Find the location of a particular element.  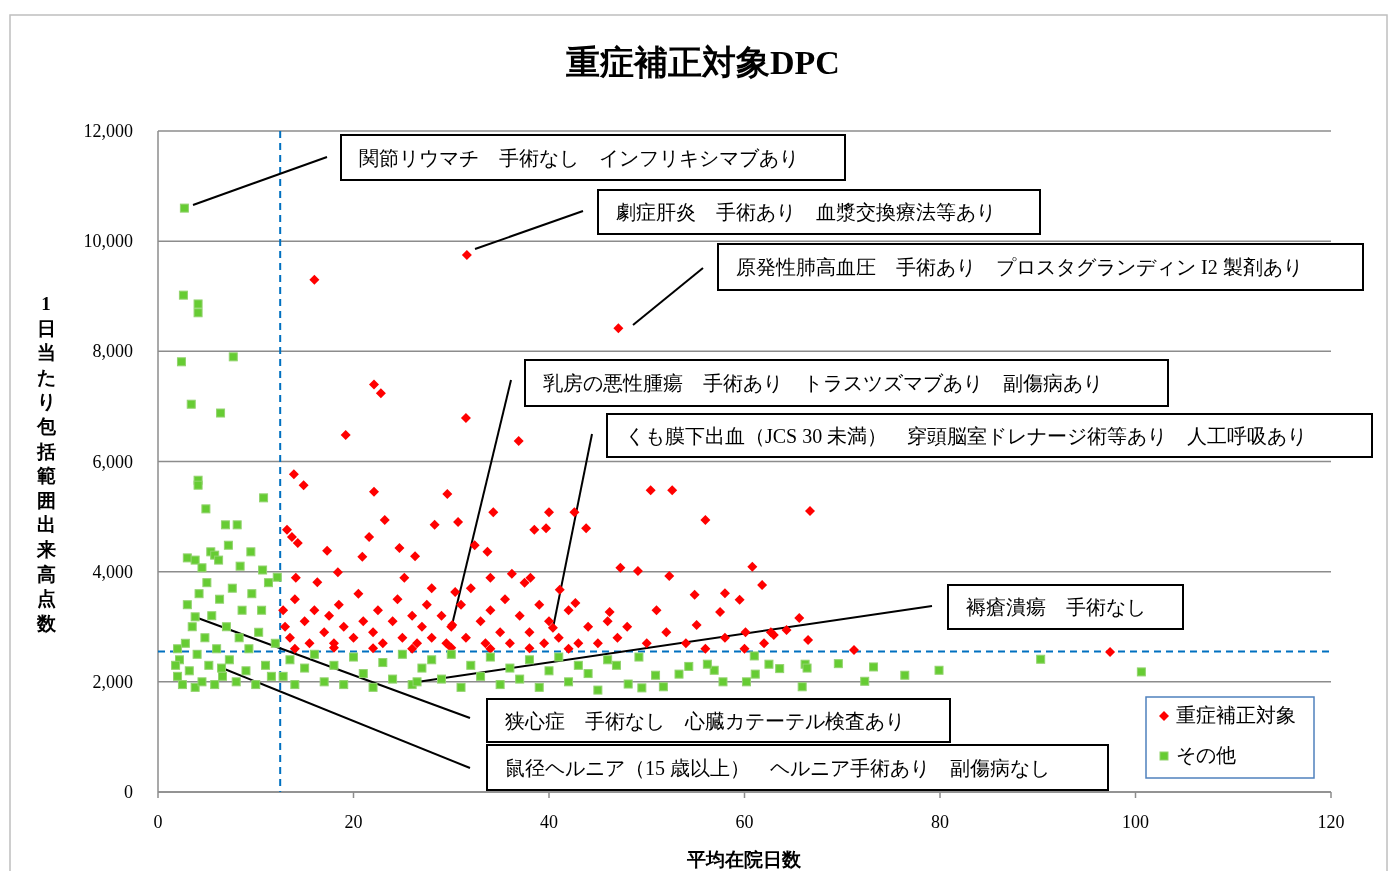

text: 1日当たり包括範囲出来高点数 is located at coordinates (46, 463).